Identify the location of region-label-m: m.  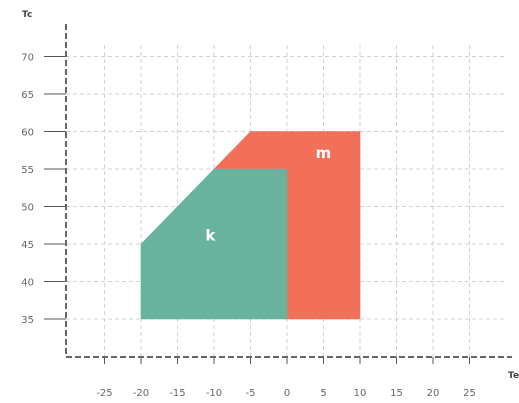
(324, 153).